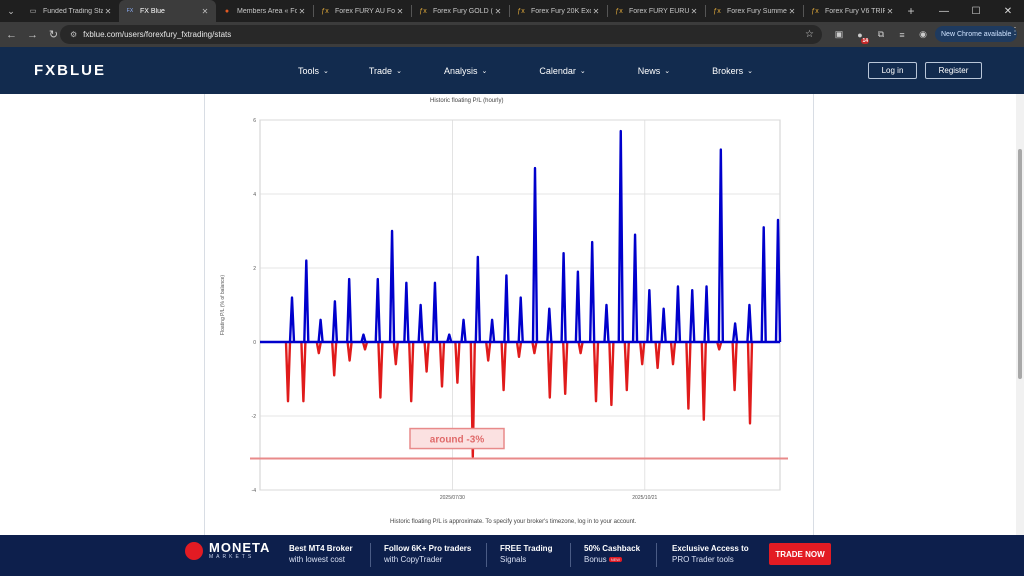 The height and width of the screenshot is (576, 1024). I want to click on bookmark-star-icon: ☆, so click(809, 34).